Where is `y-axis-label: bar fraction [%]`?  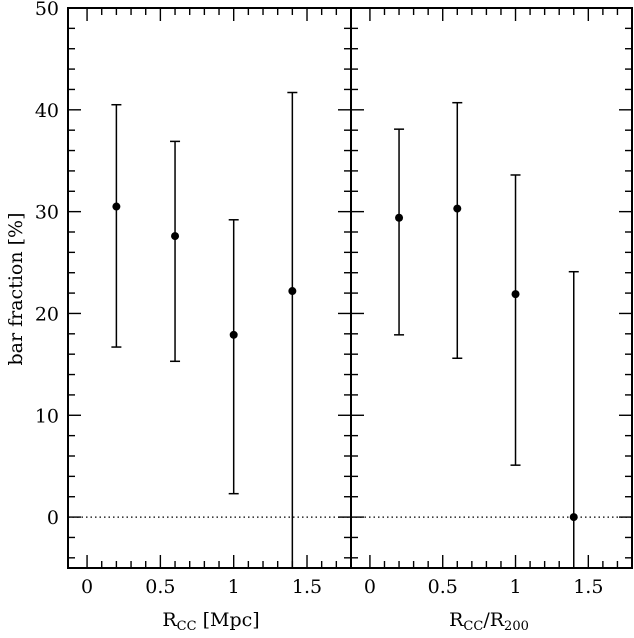
y-axis-label: bar fraction [%] is located at coordinates (16, 288).